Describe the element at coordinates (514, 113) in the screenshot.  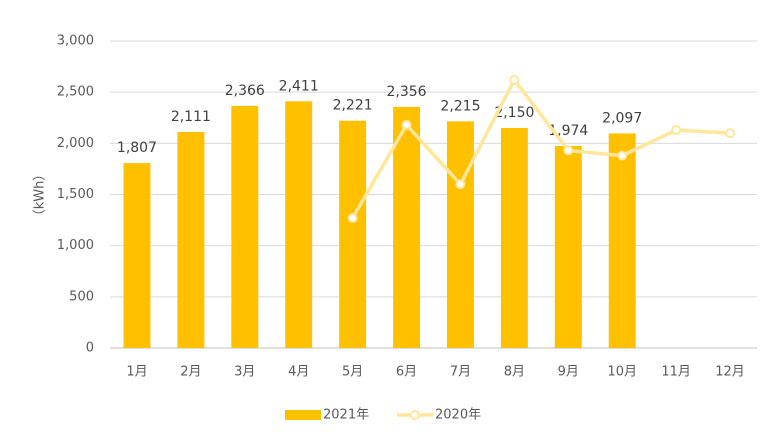
I see `data-label: 2,150` at that location.